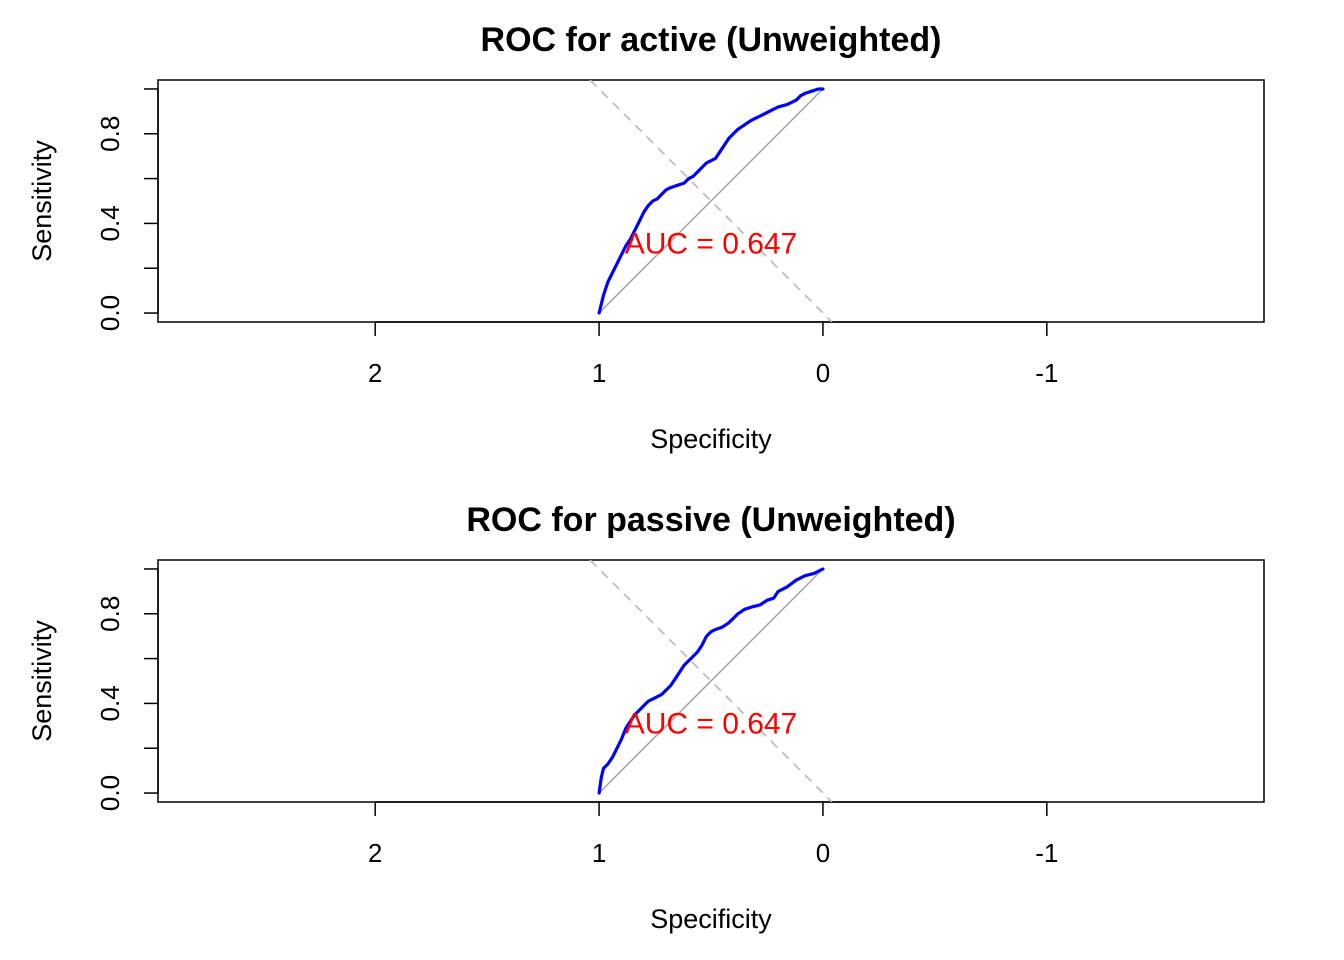 The height and width of the screenshot is (960, 1344). I want to click on chart-title: ROC for active (Unweighted), so click(711, 40).